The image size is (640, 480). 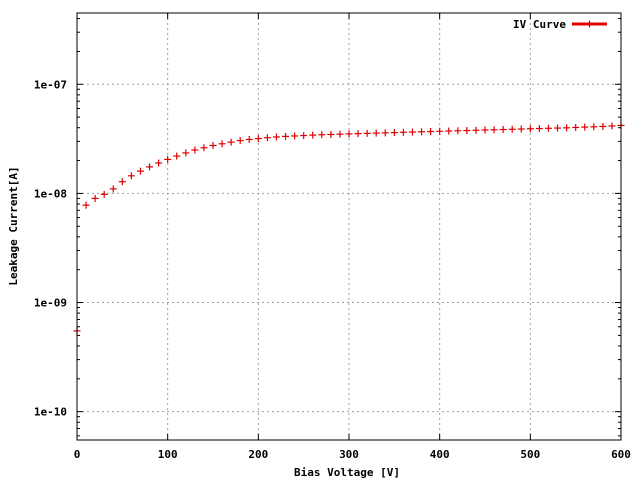 What do you see at coordinates (621, 454) in the screenshot?
I see `x-tick-label: 600` at bounding box center [621, 454].